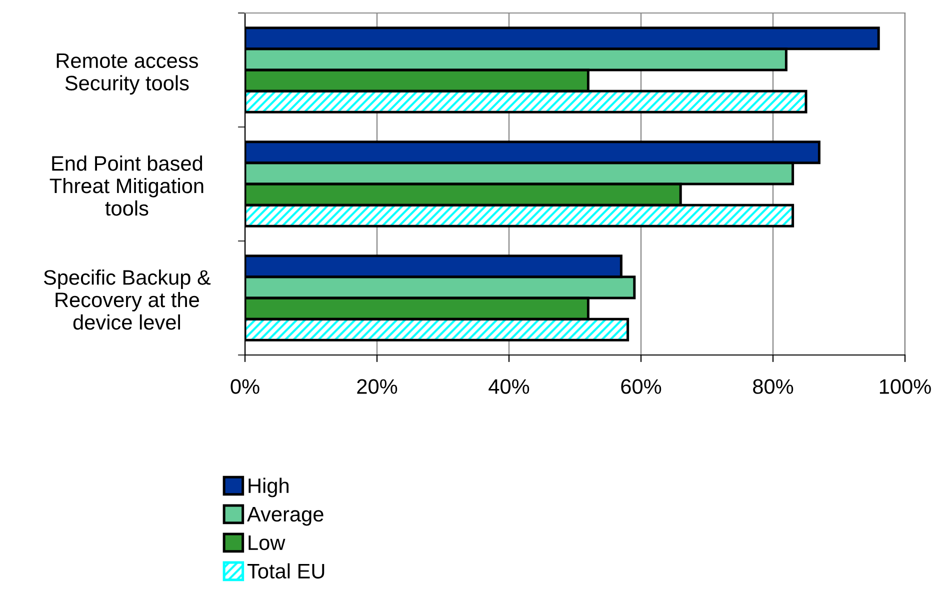 This screenshot has height=597, width=938. I want to click on x-tick-label: 20%, so click(377, 386).